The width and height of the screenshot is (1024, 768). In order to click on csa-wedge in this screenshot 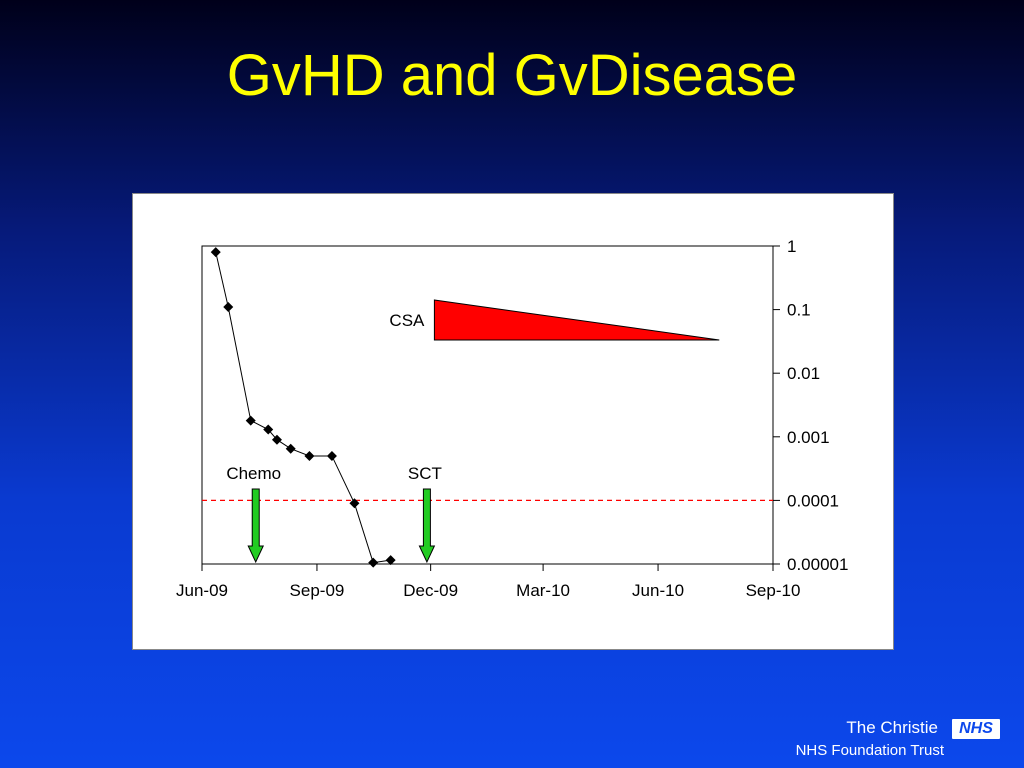, I will do `click(576, 320)`.